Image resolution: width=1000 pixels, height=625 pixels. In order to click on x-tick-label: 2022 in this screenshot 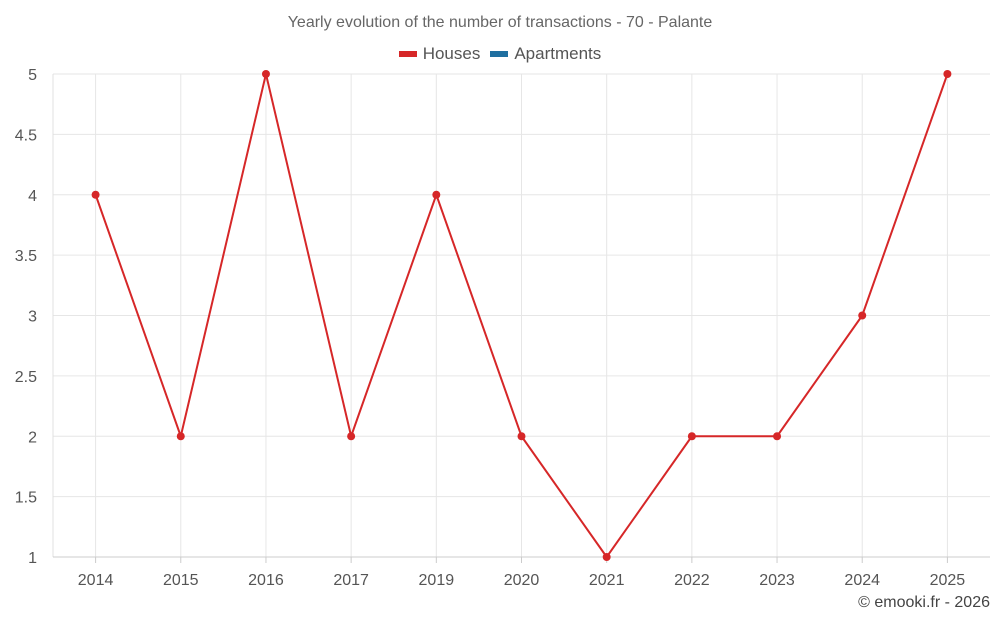, I will do `click(692, 580)`.